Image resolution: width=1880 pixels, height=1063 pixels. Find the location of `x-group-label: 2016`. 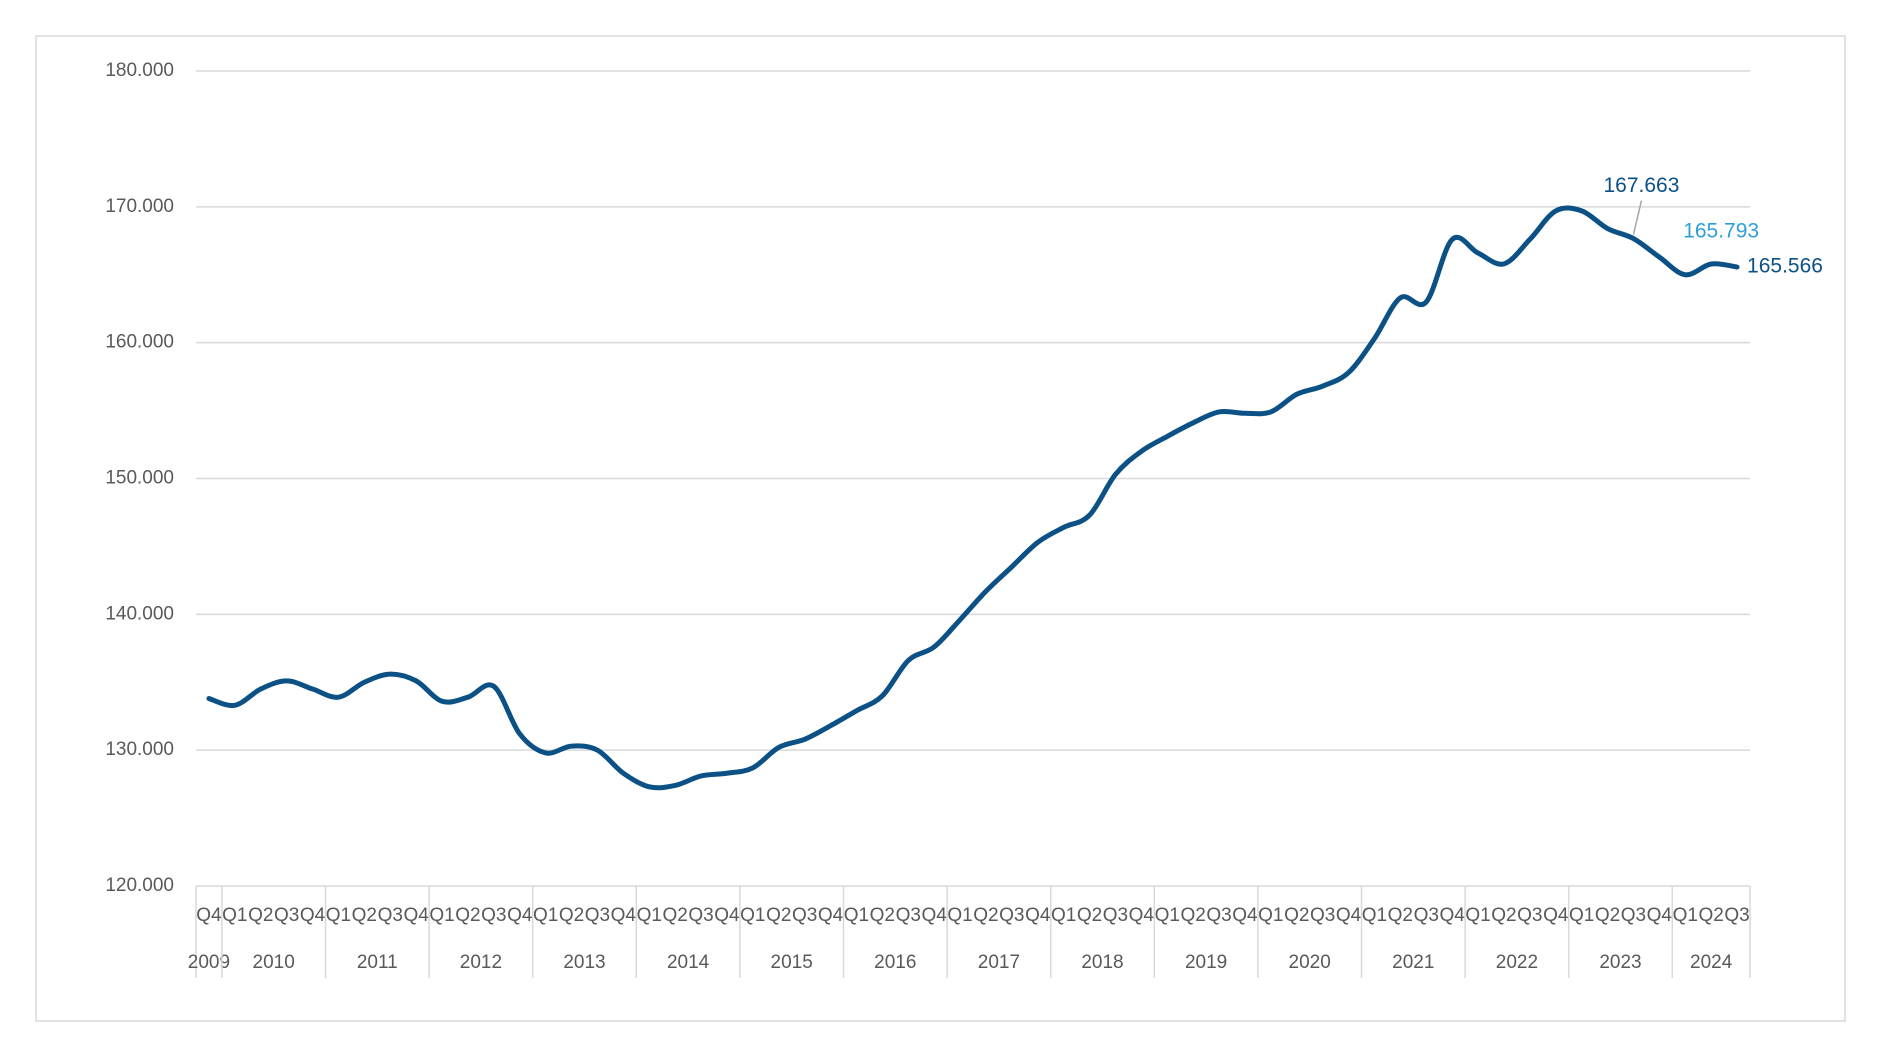

x-group-label: 2016 is located at coordinates (895, 962).